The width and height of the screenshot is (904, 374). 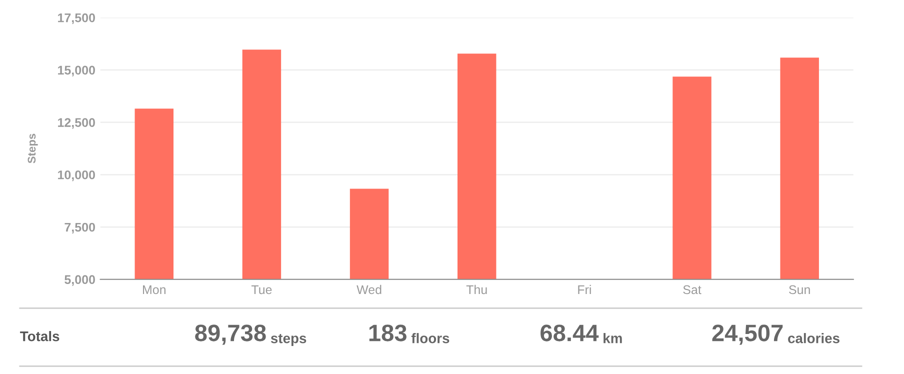 I want to click on x-tick-label: Mon, so click(x=154, y=289).